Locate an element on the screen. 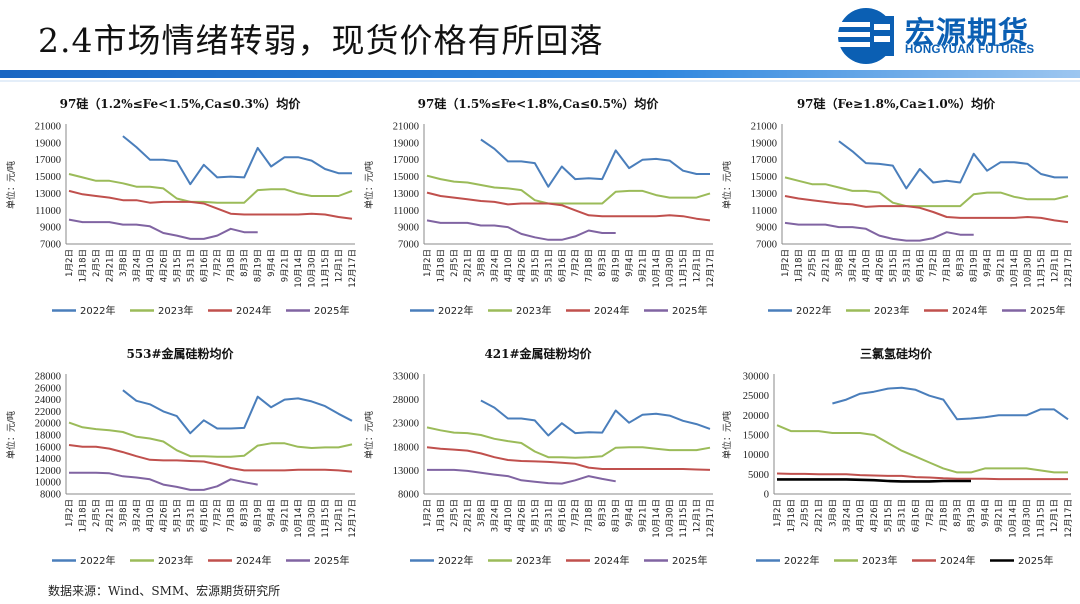  x-tick-label: 7月2日 is located at coordinates (218, 513).